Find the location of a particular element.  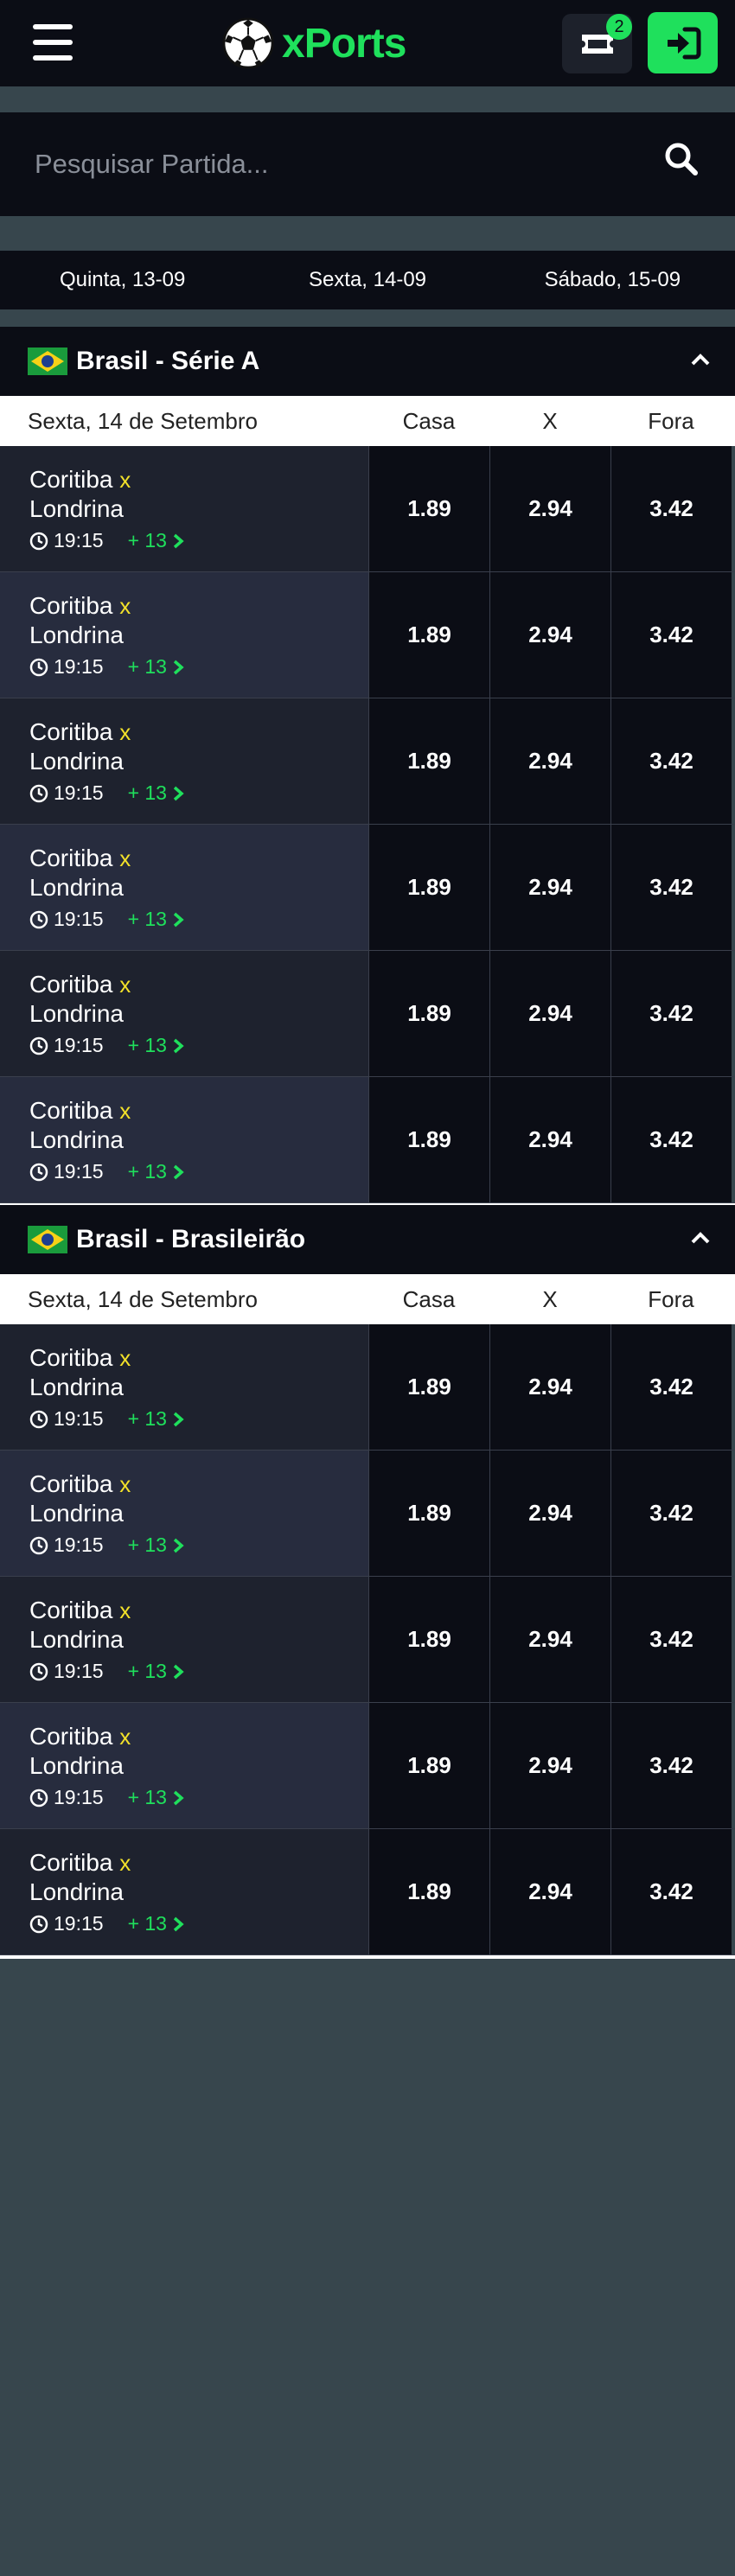

date-tabs: Quinta, 13-09 Sexta, 14-09 Sábado, 15-09 is located at coordinates (367, 280).